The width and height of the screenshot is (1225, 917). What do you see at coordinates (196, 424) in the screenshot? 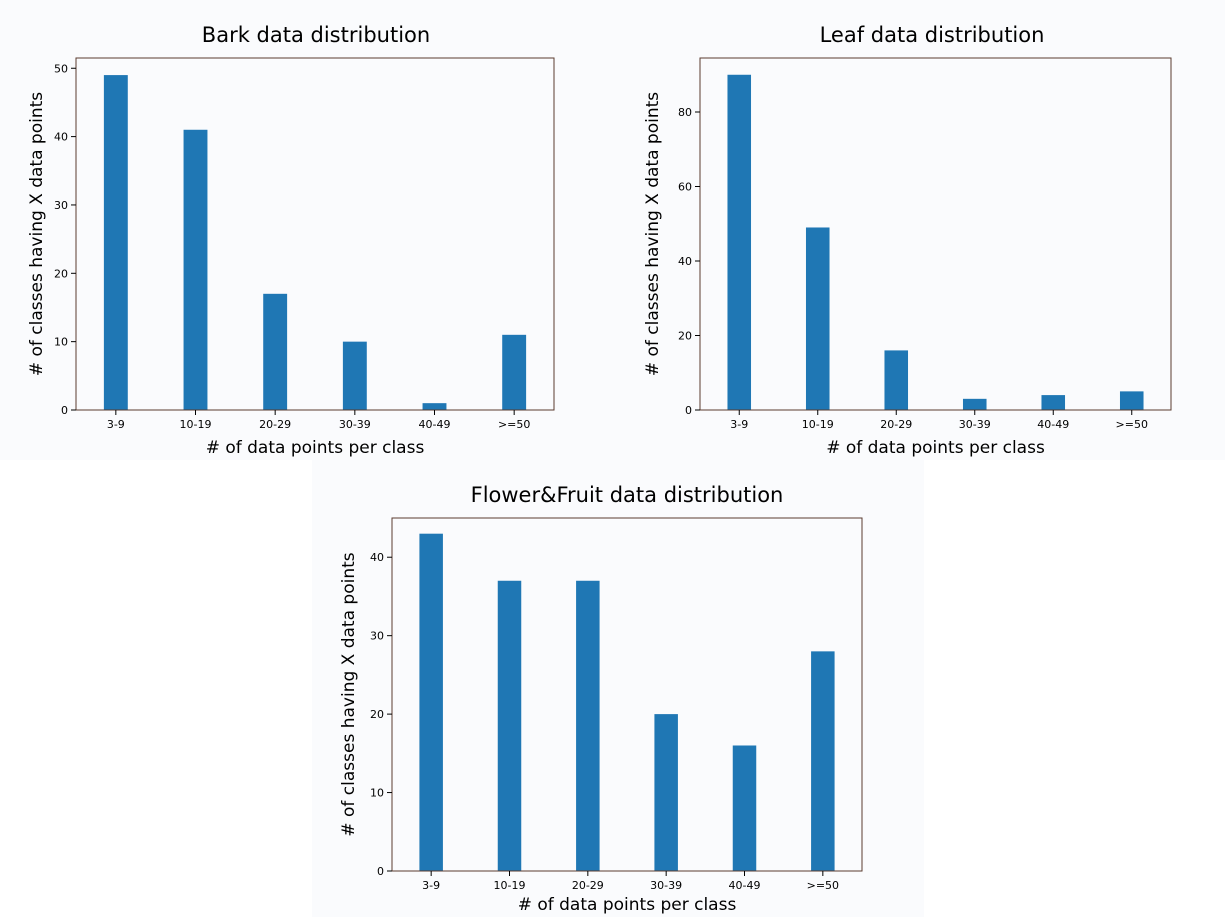
I see `bark-x-tick-label-1: 10-19` at bounding box center [196, 424].